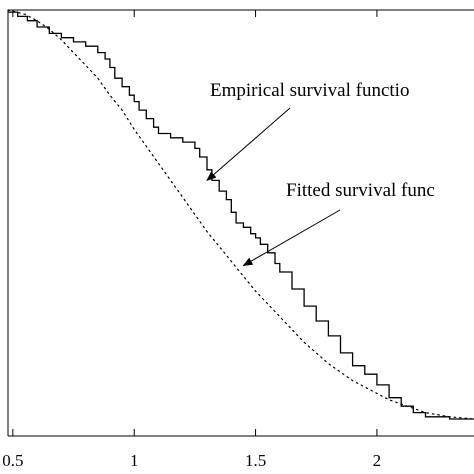 This screenshot has height=474, width=474. I want to click on x-tick-label: 1.5, so click(255, 460).